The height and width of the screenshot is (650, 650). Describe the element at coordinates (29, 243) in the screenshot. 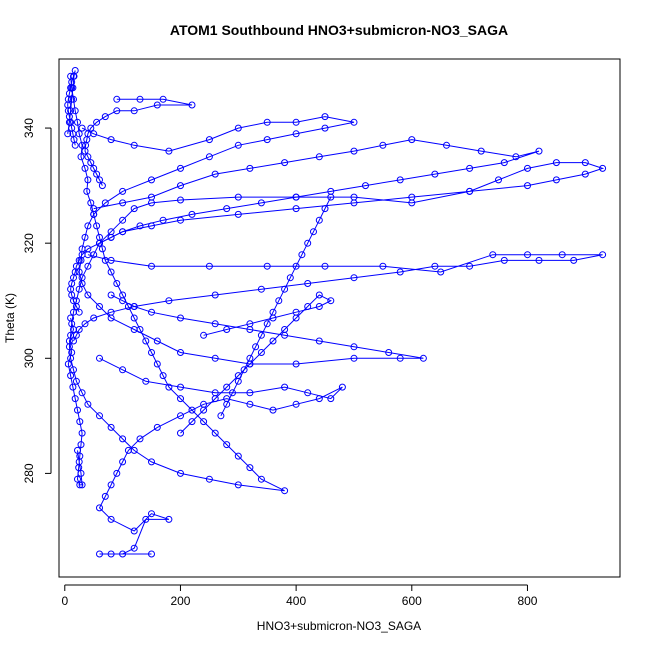

I see `y-tick-label: 320` at that location.